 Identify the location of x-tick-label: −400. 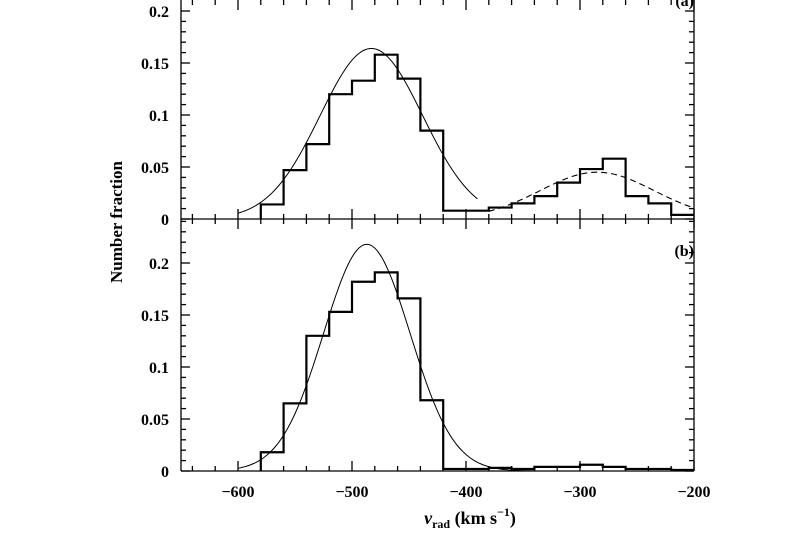
(465, 492).